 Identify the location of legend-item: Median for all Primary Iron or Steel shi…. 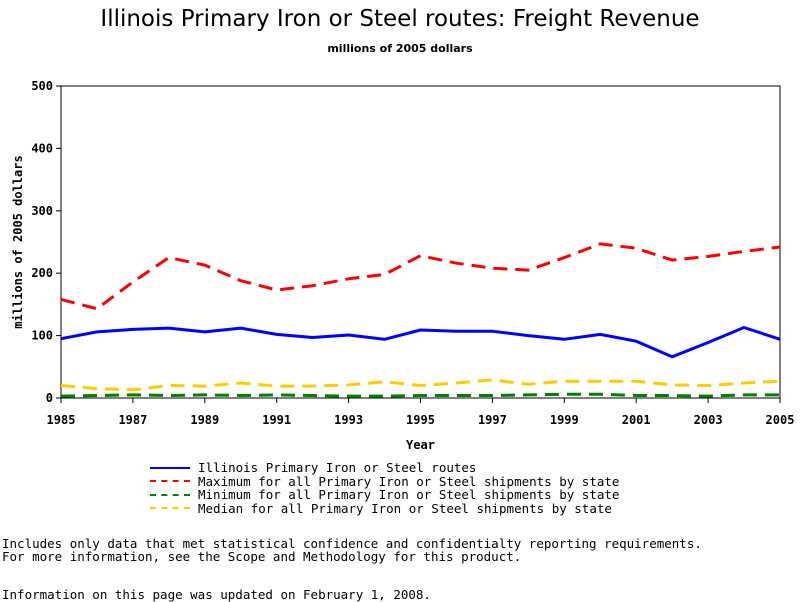
(384, 508).